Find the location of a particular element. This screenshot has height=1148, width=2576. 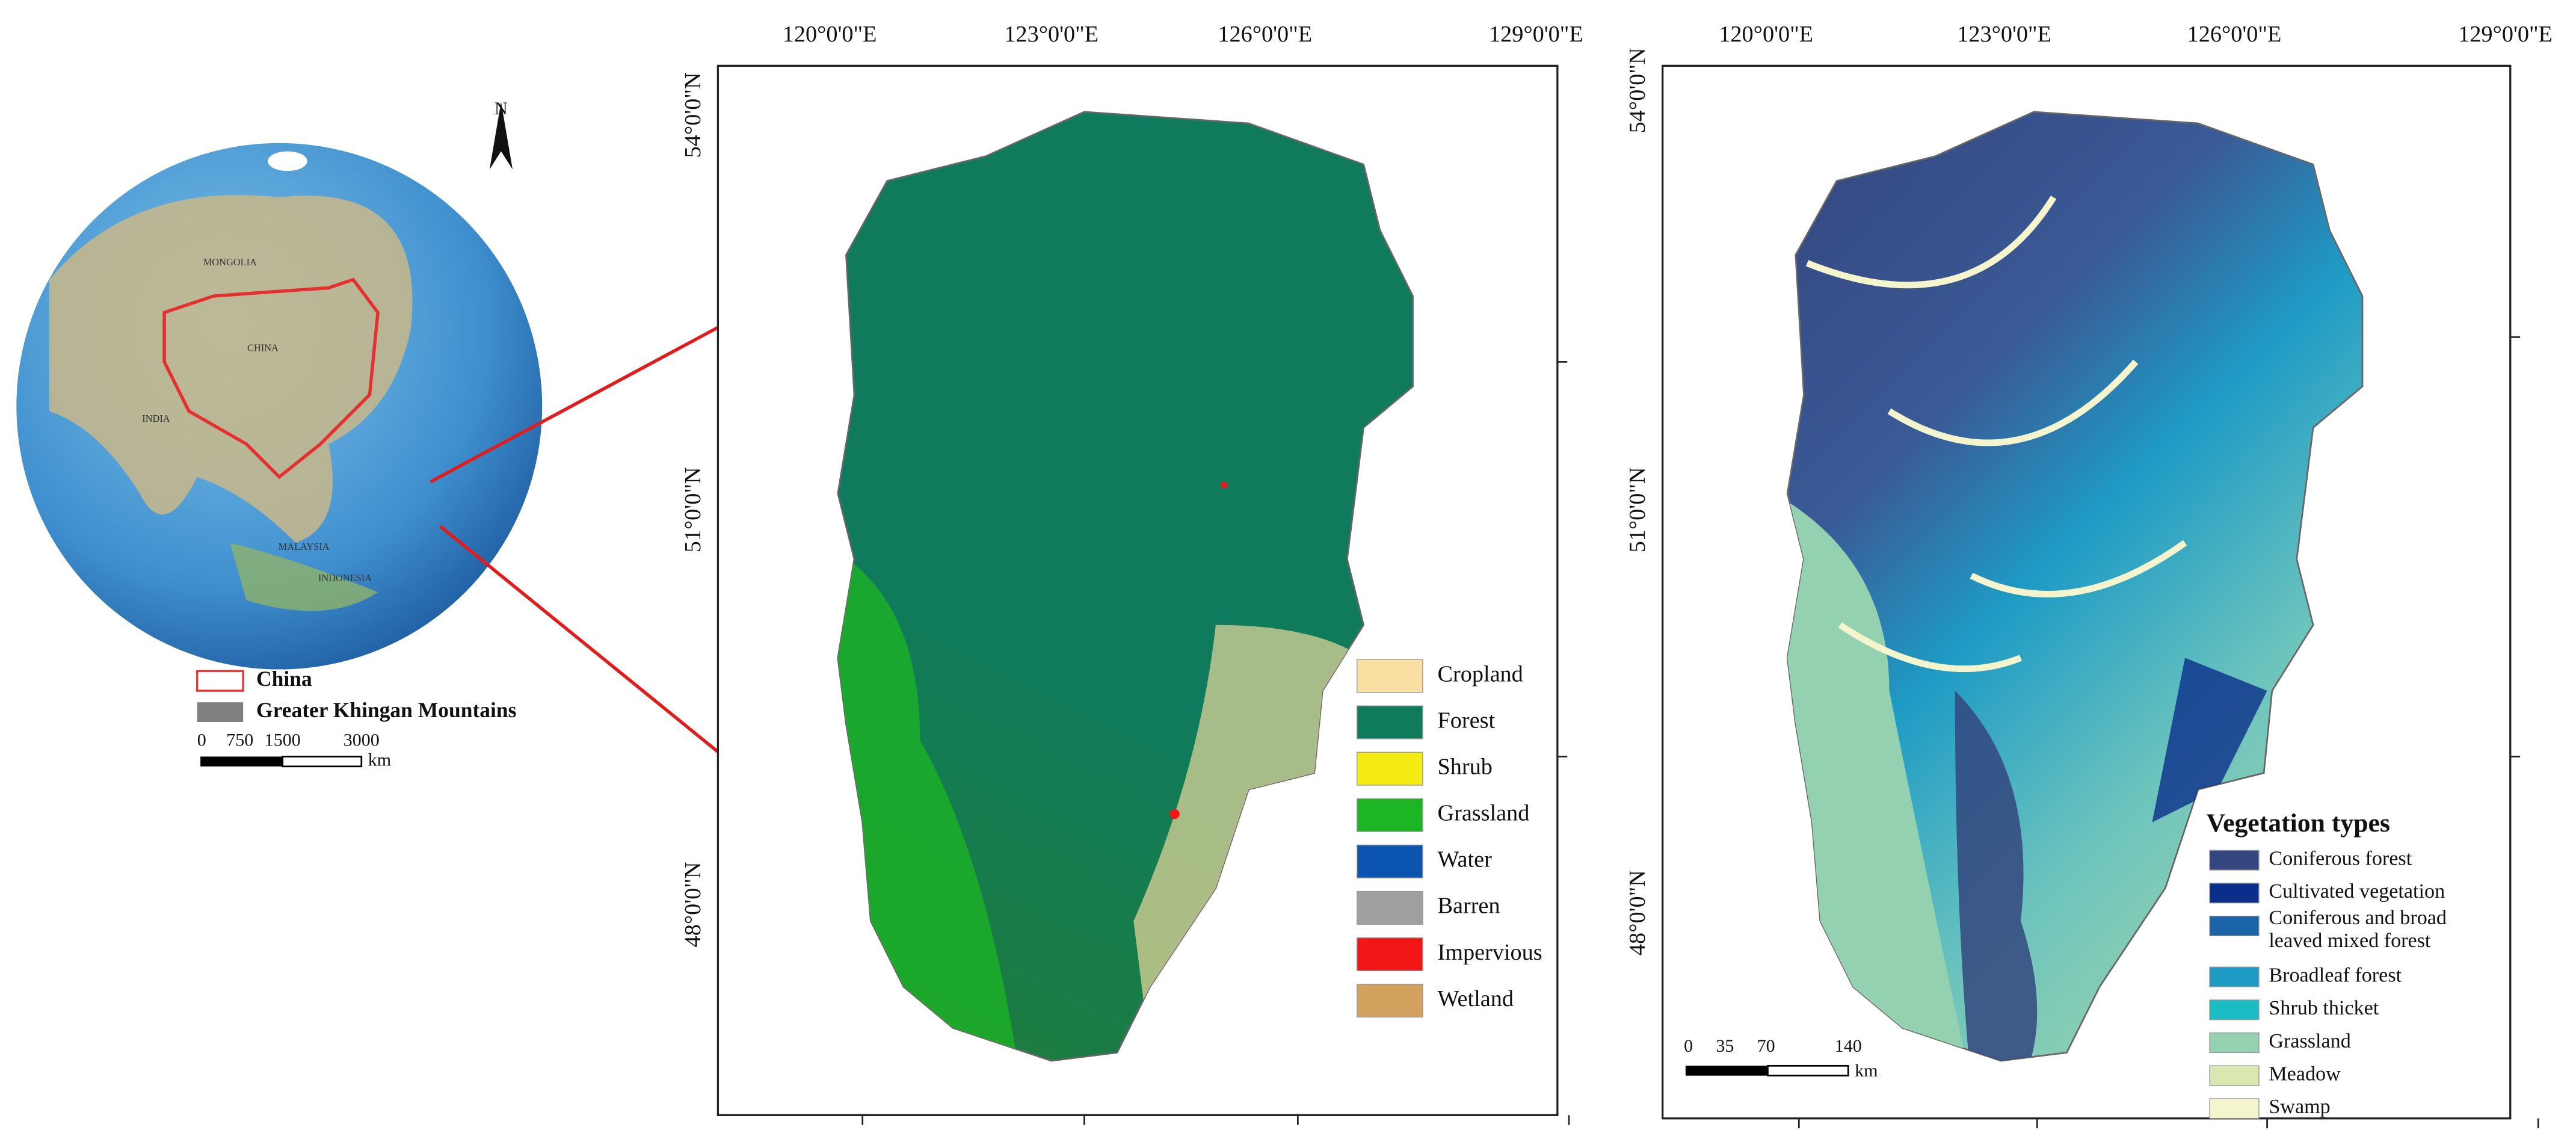

legend-label: Cultivated vegetation is located at coordinates (2357, 891).